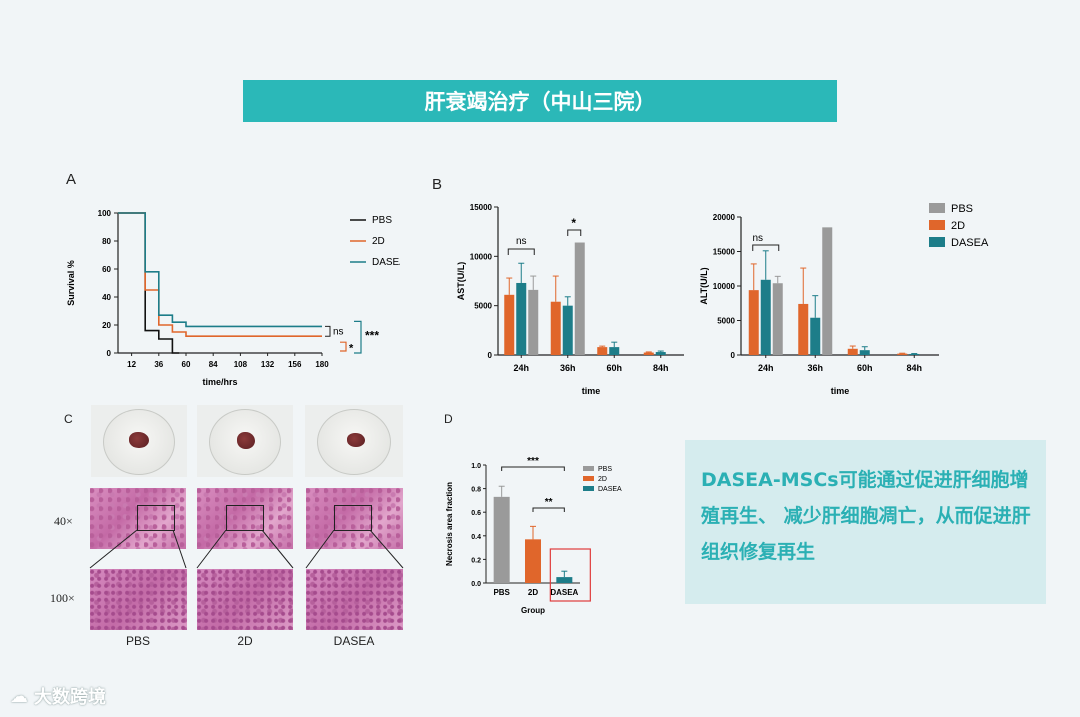 This screenshot has height=717, width=1080. I want to click on panel-label-a: A, so click(71, 179).